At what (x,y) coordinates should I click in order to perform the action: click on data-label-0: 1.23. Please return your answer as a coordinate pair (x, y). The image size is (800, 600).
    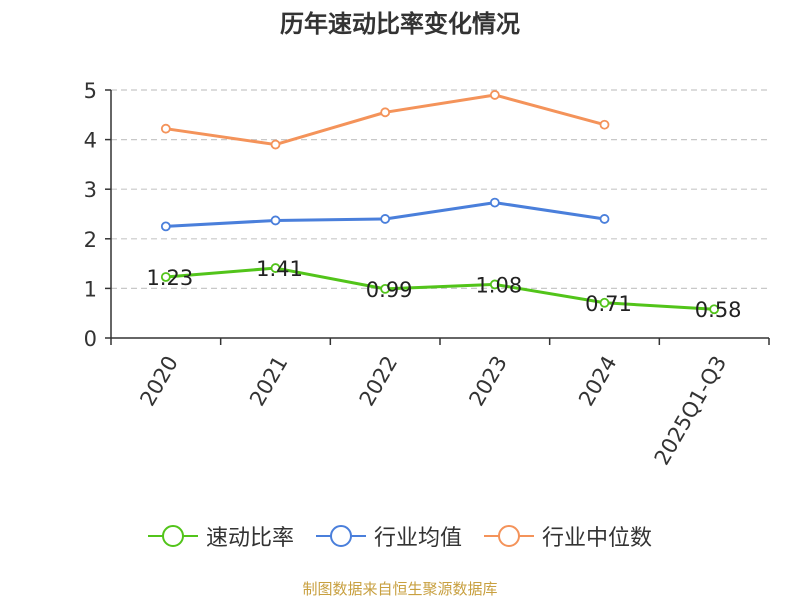
    Looking at the image, I should click on (169, 278).